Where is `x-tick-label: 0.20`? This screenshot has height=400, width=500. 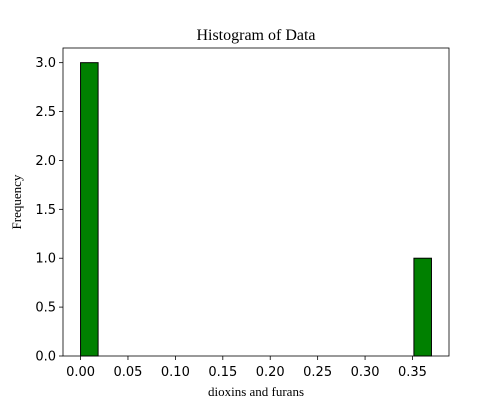
x-tick-label: 0.20 is located at coordinates (270, 372).